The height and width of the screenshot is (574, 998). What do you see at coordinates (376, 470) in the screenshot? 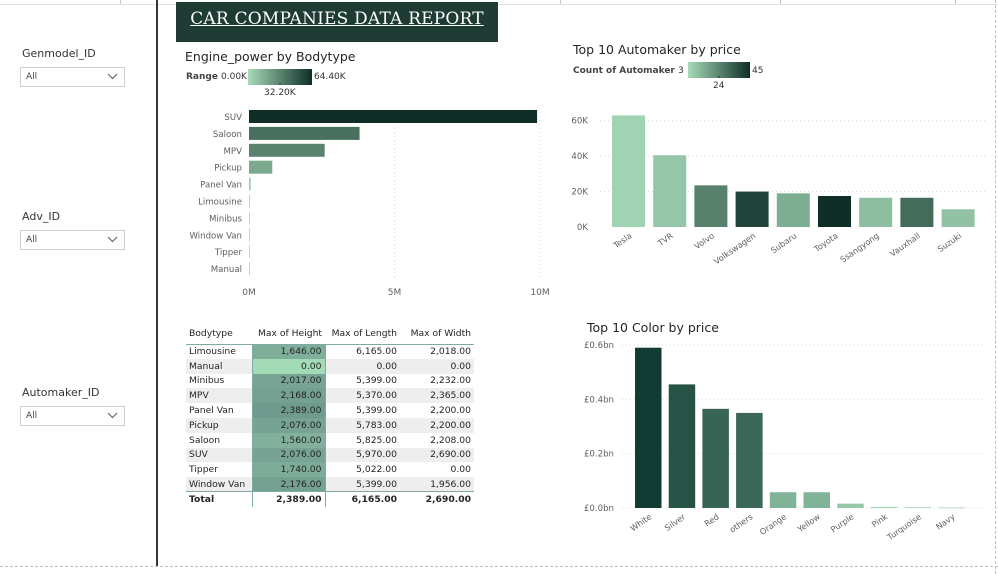
I see `table-cell: 5,022.00` at bounding box center [376, 470].